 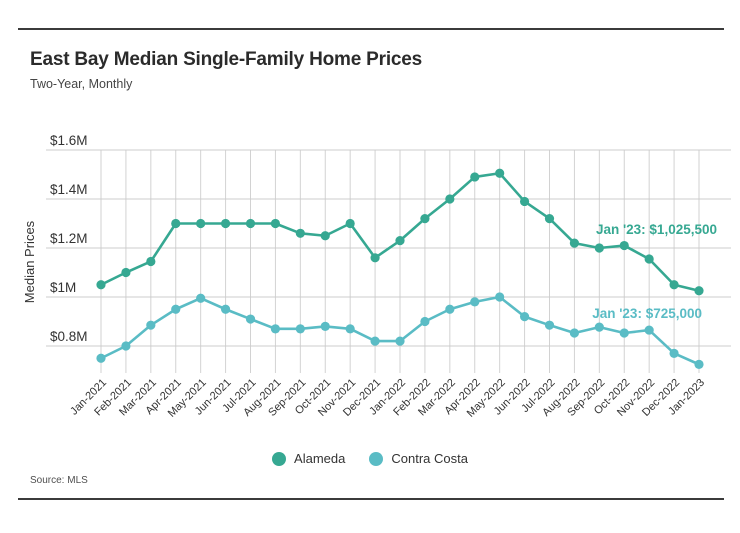 I want to click on y-tick-label: $0.8M, so click(x=69, y=336).